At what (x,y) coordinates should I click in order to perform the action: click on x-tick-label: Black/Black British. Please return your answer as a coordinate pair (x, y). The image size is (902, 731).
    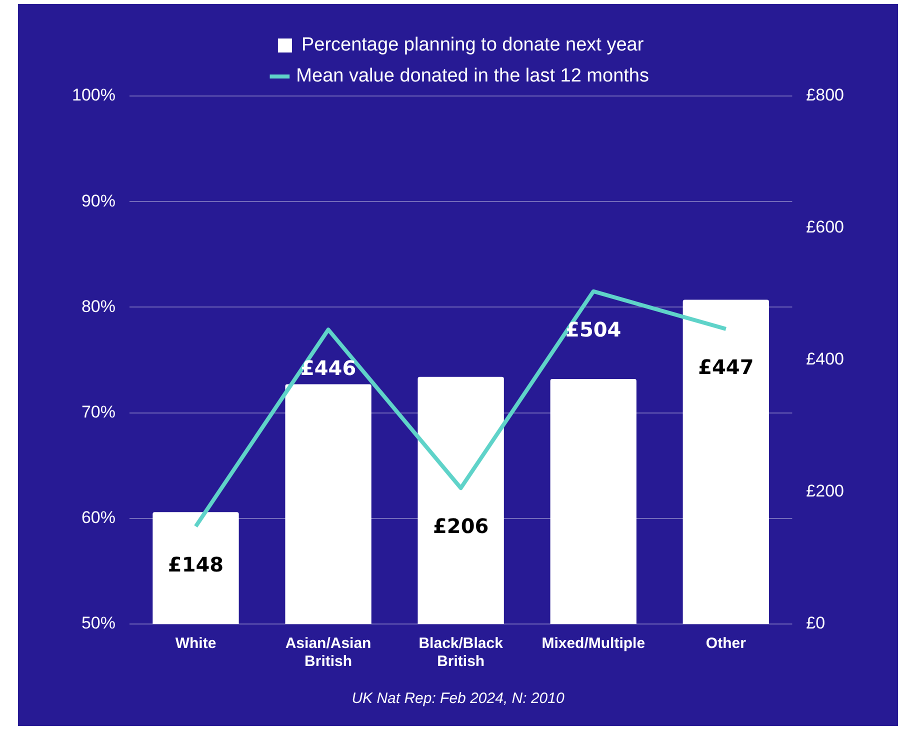
    Looking at the image, I should click on (461, 652).